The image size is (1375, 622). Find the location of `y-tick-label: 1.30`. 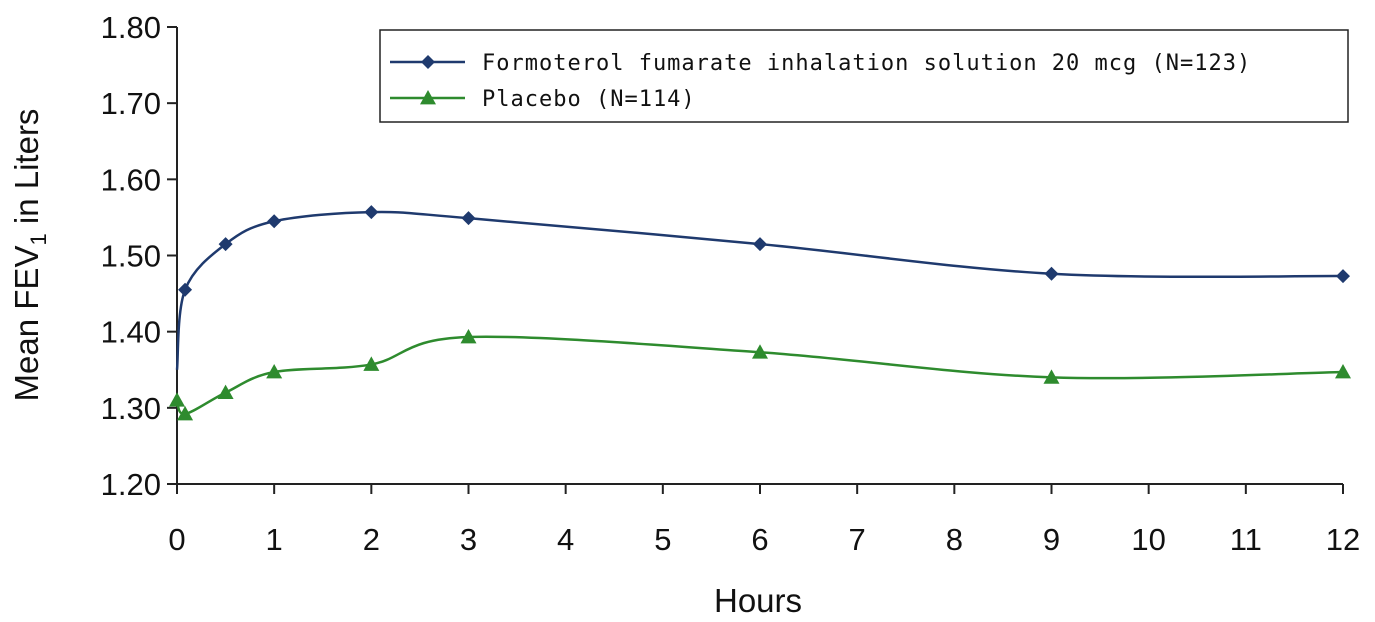

y-tick-label: 1.30 is located at coordinates (131, 408).